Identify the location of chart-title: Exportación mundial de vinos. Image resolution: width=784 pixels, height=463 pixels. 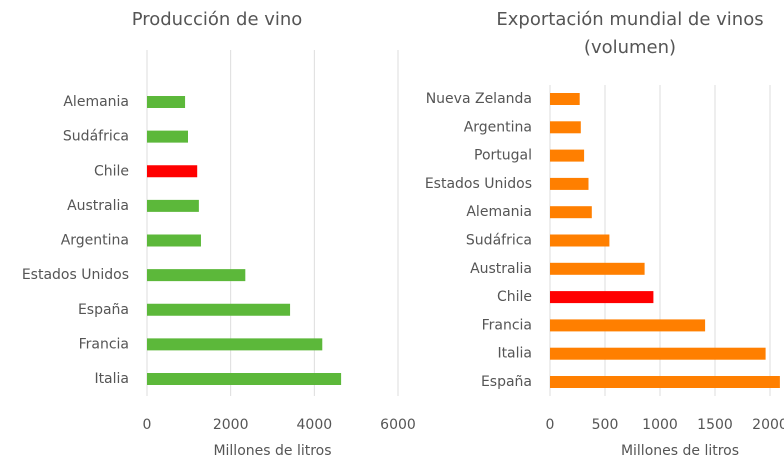
(629, 19).